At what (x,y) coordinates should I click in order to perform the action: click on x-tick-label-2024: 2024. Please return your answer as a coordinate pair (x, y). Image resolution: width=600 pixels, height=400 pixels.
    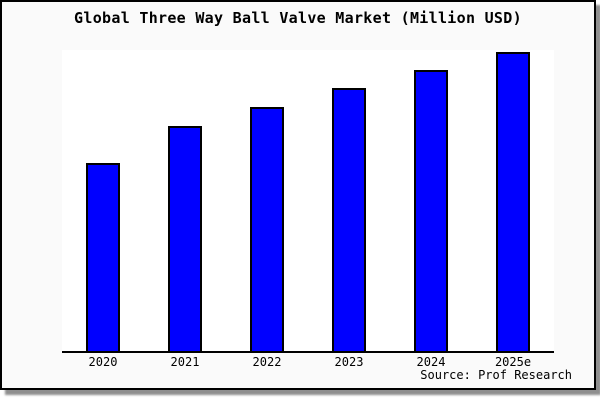
    Looking at the image, I should click on (431, 362).